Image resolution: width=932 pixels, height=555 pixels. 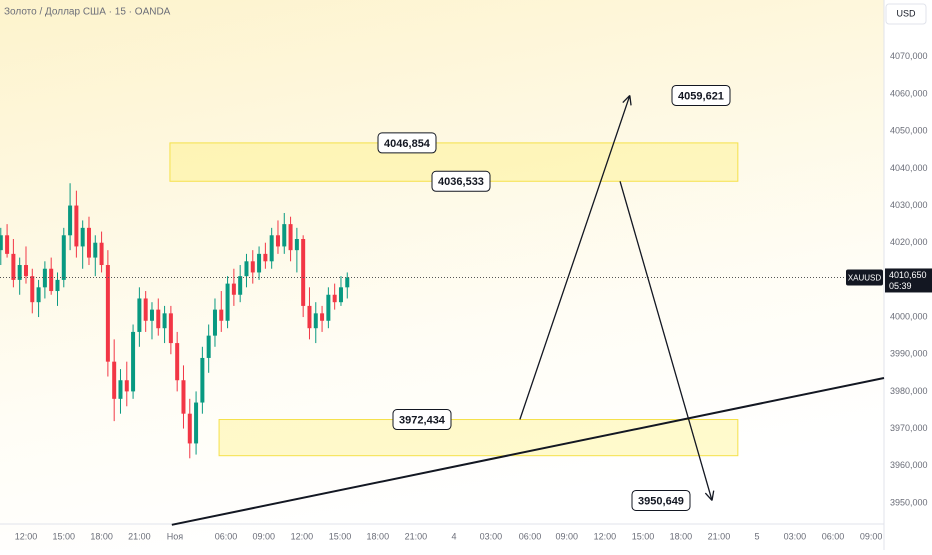 What do you see at coordinates (407, 144) in the screenshot?
I see `price-label: 4046,854` at bounding box center [407, 144].